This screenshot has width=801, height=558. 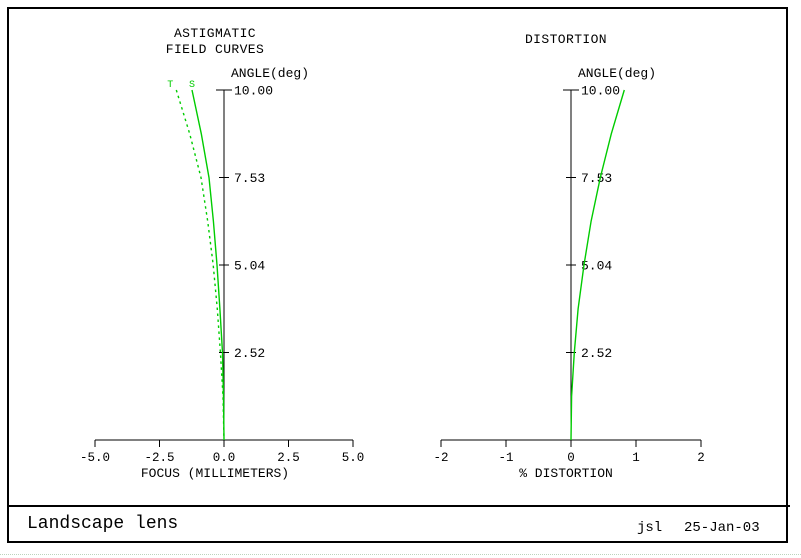 I want to click on x-axis-label: % DISTORTION, so click(x=566, y=473).